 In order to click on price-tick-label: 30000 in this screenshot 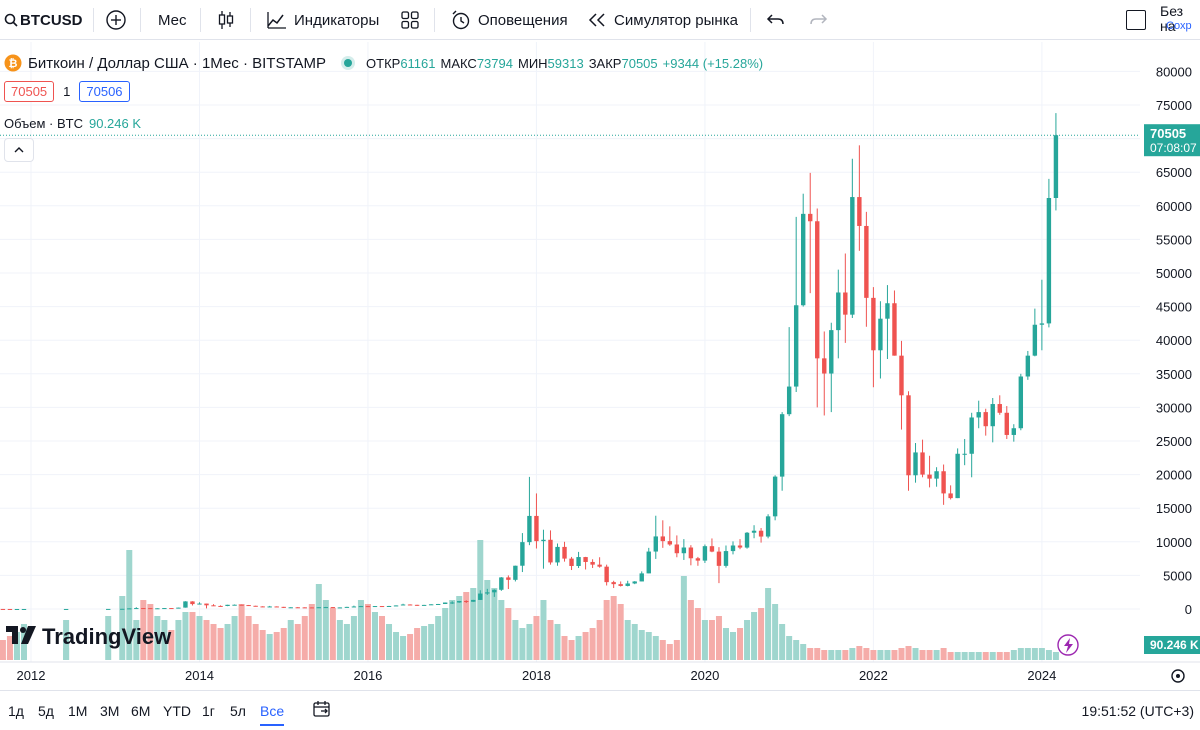, I will do `click(1174, 407)`.